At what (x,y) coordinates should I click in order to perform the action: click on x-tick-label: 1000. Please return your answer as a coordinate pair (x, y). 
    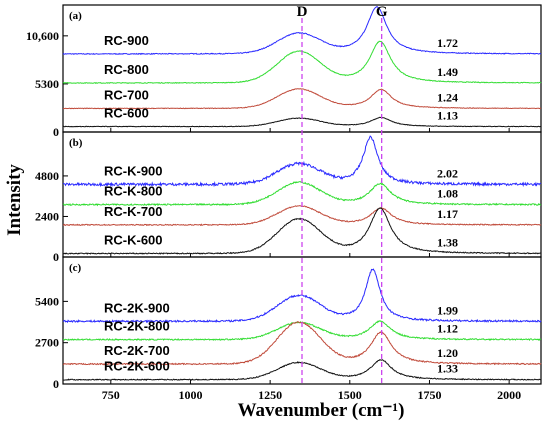
    Looking at the image, I should click on (190, 395).